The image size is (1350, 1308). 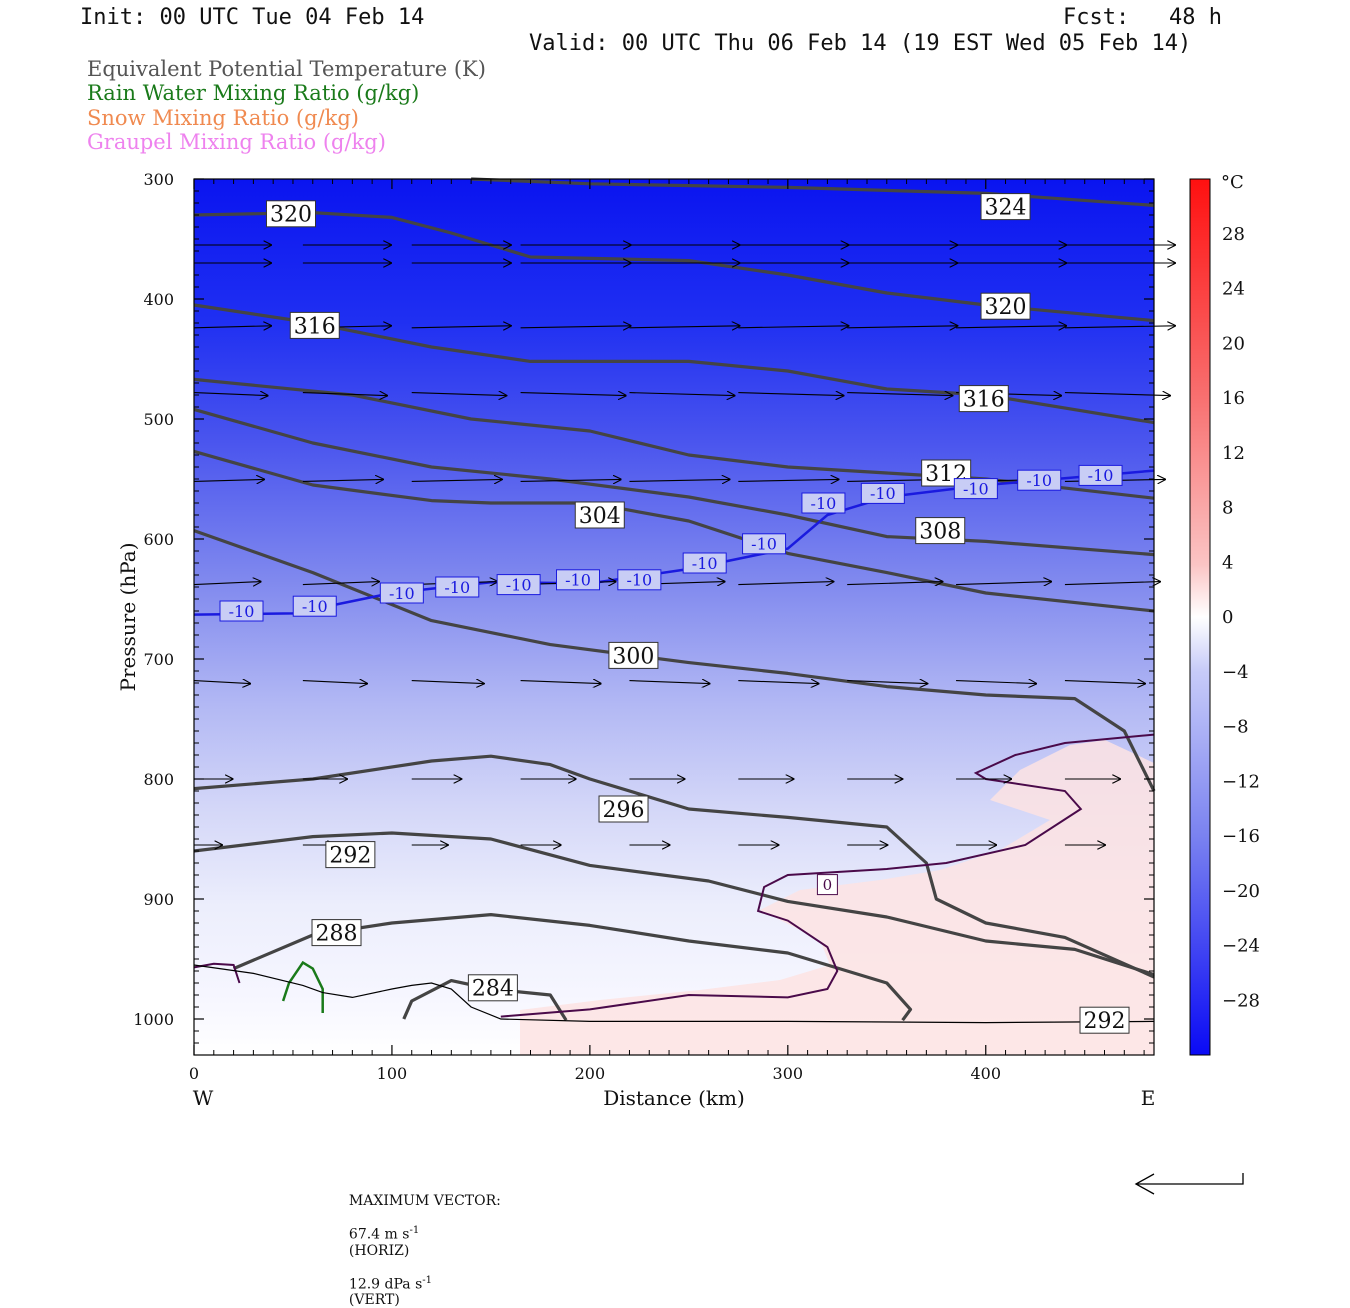 I want to click on init-time: Init: 00 UTC Tue 04 Feb 14, so click(x=252, y=17).